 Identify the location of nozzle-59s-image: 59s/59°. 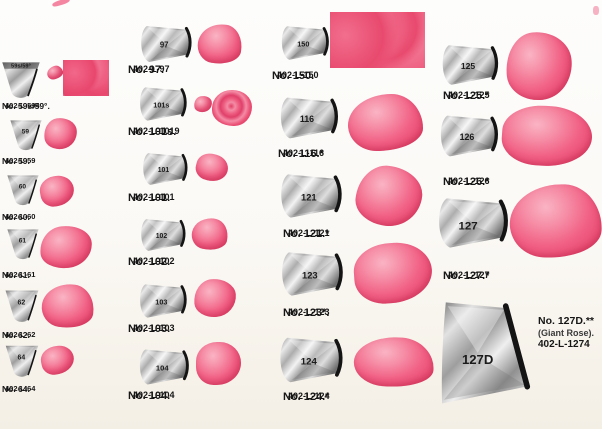
(21, 80).